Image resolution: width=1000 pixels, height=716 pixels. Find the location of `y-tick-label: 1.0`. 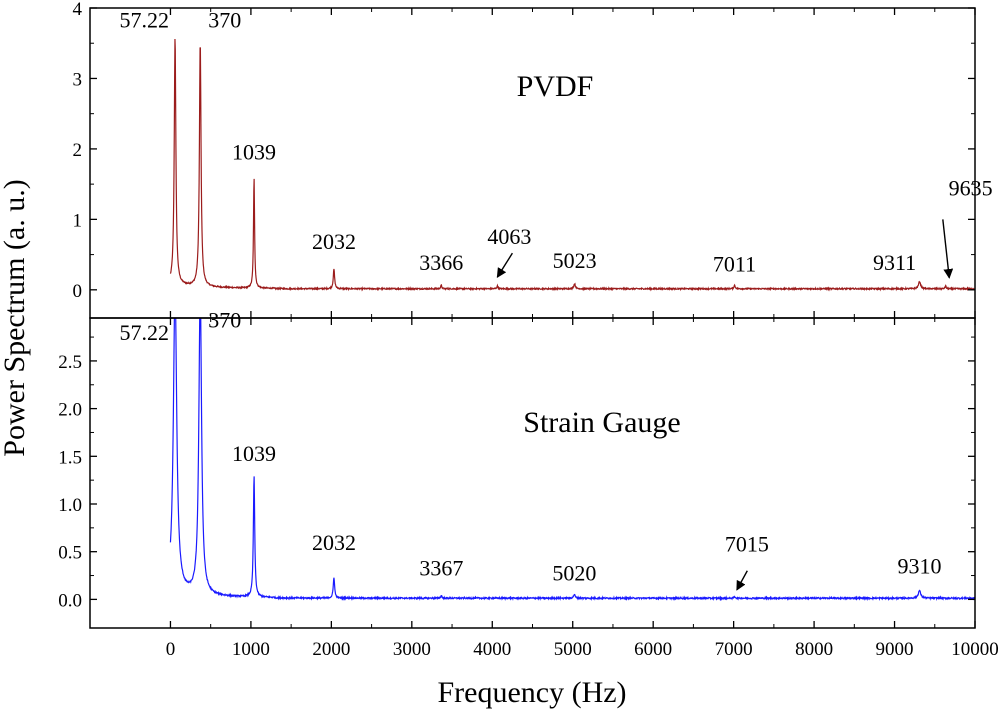

y-tick-label: 1.0 is located at coordinates (70, 505).